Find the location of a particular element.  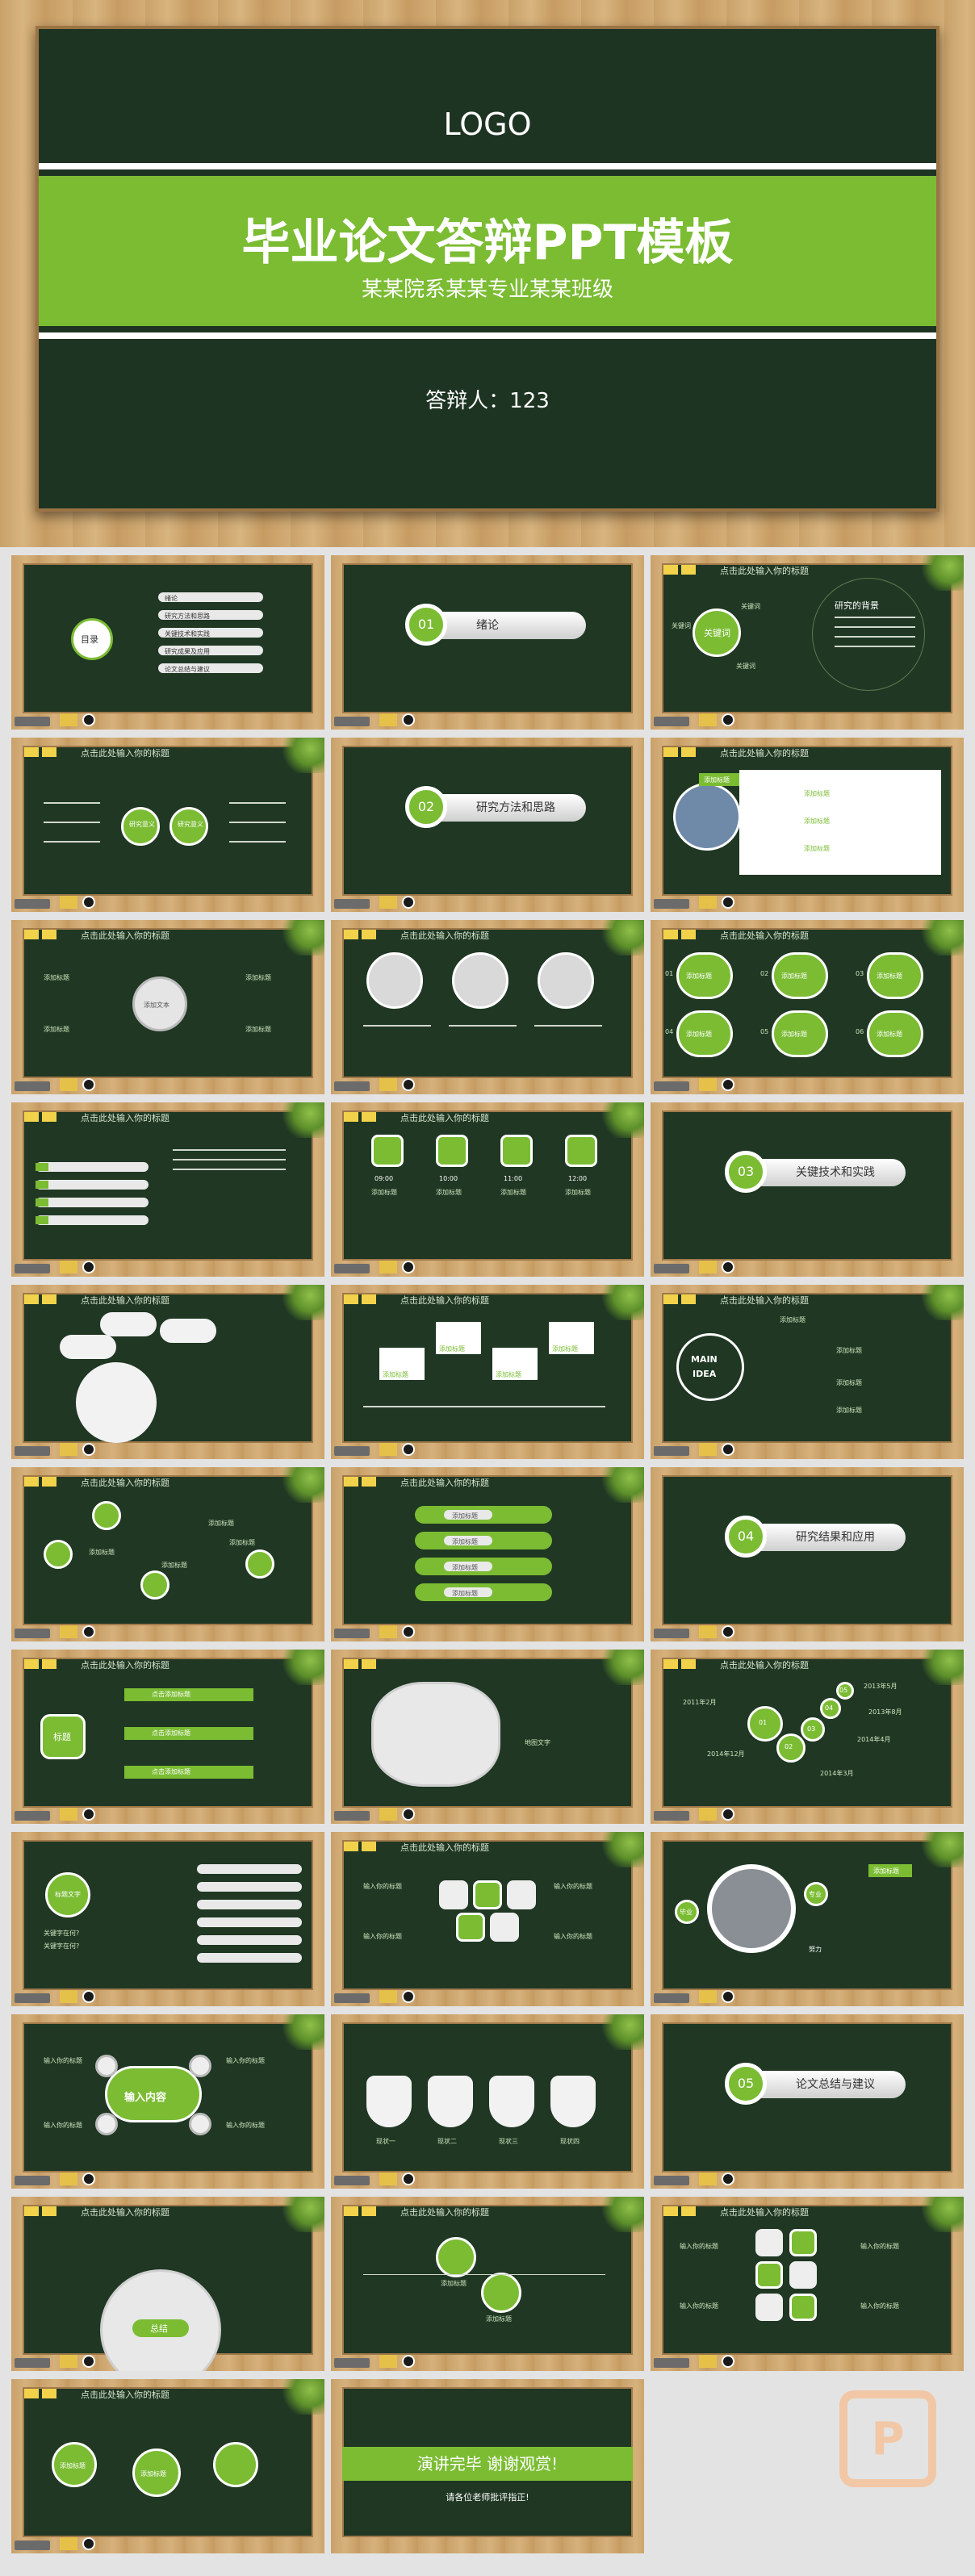

content-label-2: 输入你的标题 is located at coordinates (245, 2060).